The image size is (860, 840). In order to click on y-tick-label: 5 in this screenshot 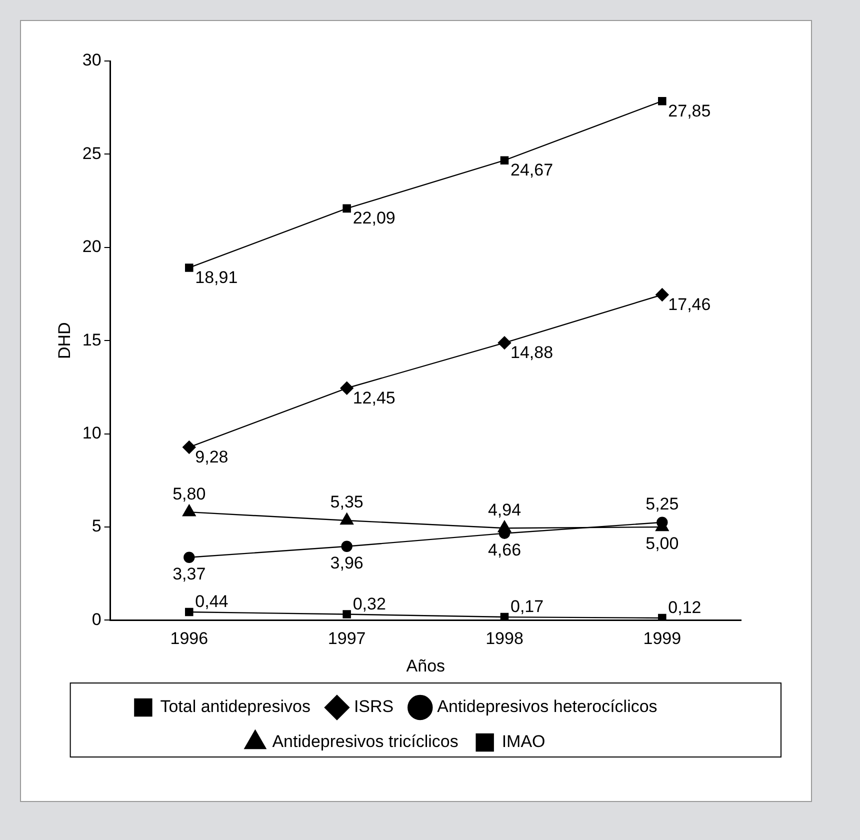, I will do `click(97, 526)`.